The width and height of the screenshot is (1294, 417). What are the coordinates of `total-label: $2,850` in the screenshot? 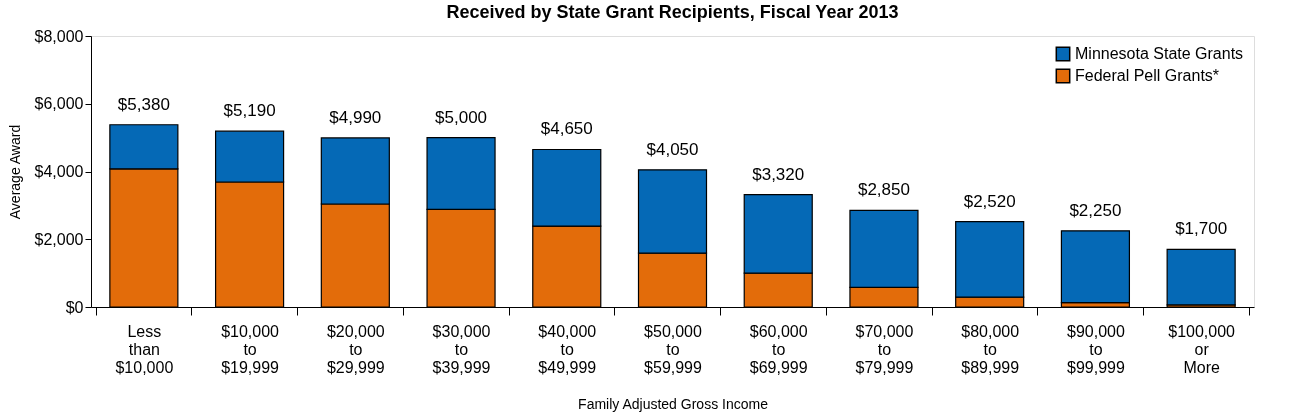 It's located at (883, 190).